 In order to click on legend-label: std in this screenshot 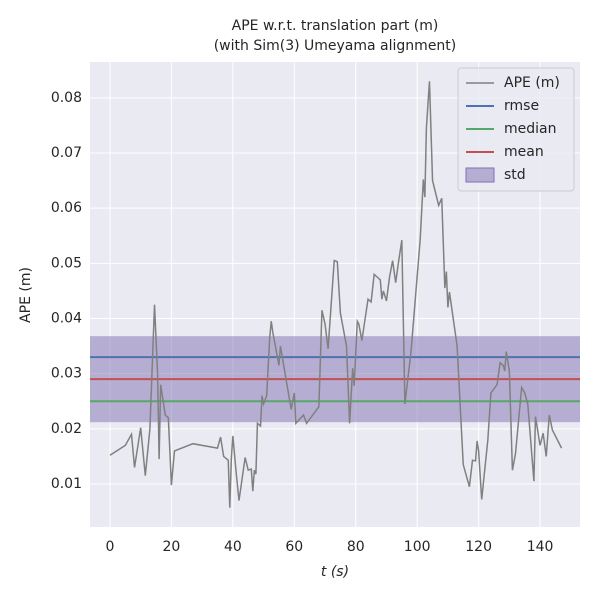, I will do `click(515, 175)`.